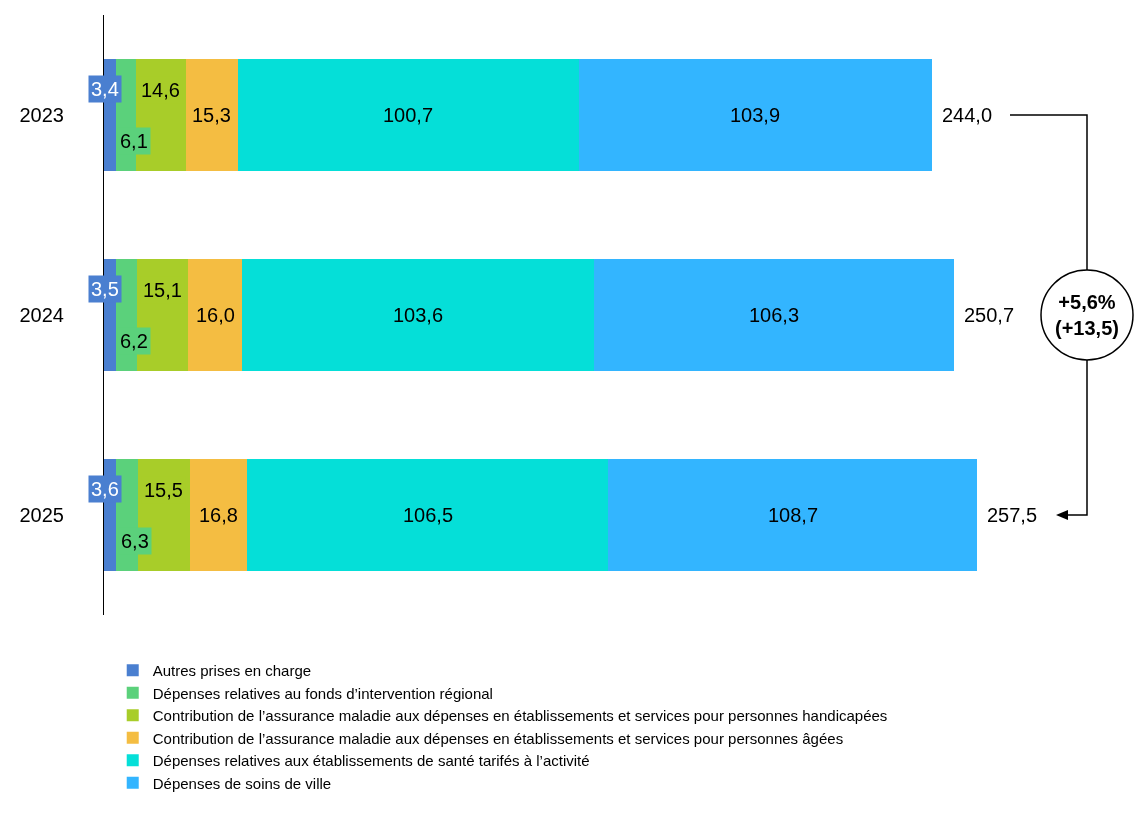  I want to click on data-label: 103,9, so click(755, 115).